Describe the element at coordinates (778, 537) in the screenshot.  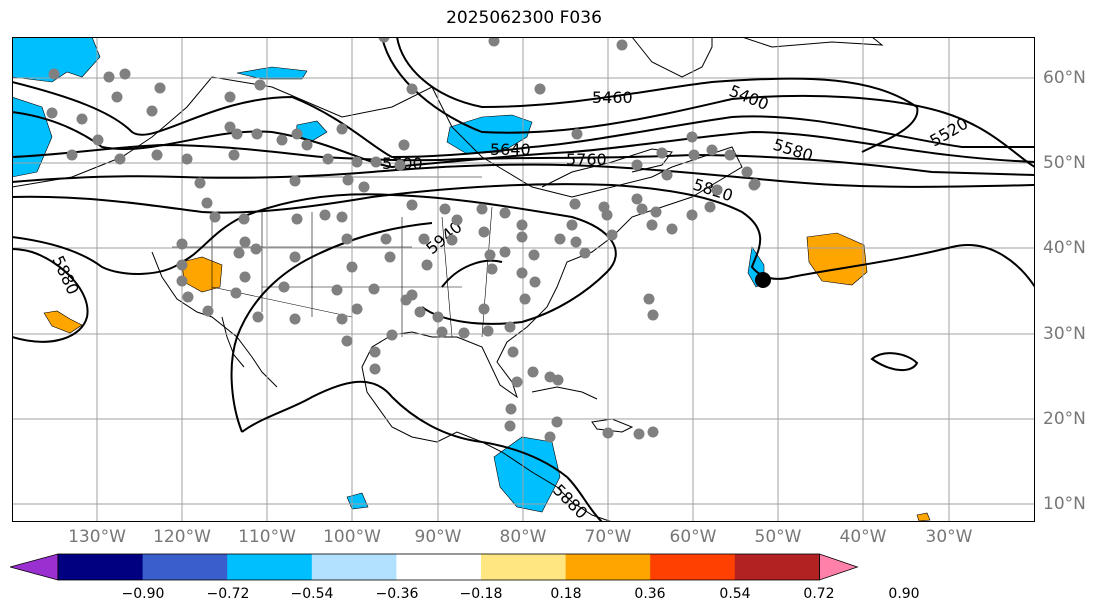
I see `longitude-label: 50°W` at that location.